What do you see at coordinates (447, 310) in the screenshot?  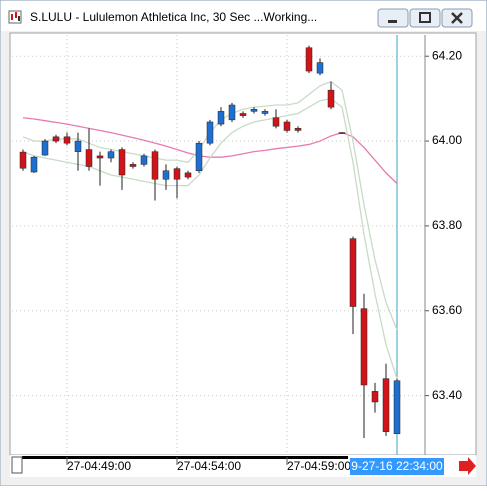 I see `y-tick-label: 63.60` at bounding box center [447, 310].